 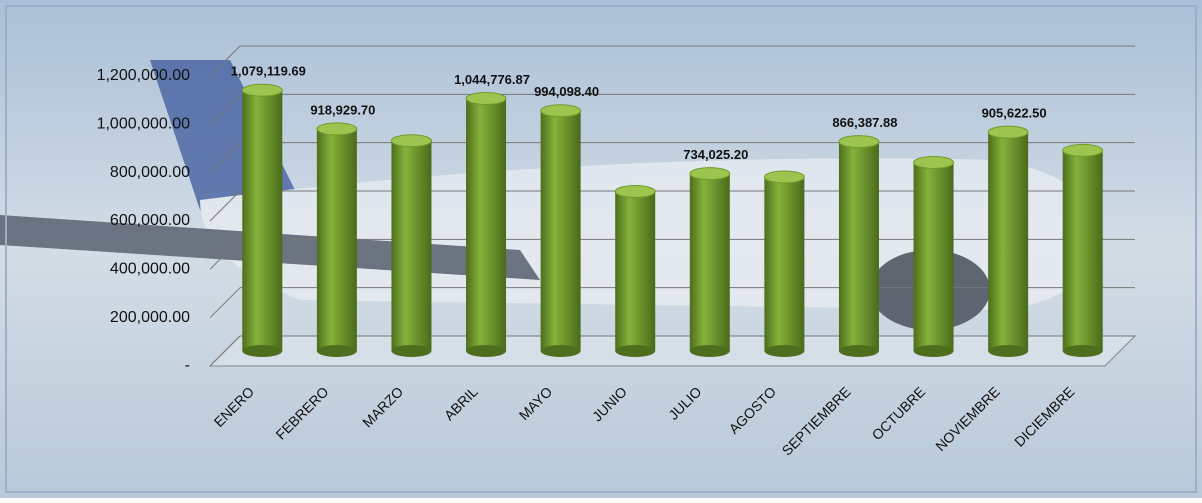 What do you see at coordinates (187, 365) in the screenshot?
I see `y-tick-label: -` at bounding box center [187, 365].